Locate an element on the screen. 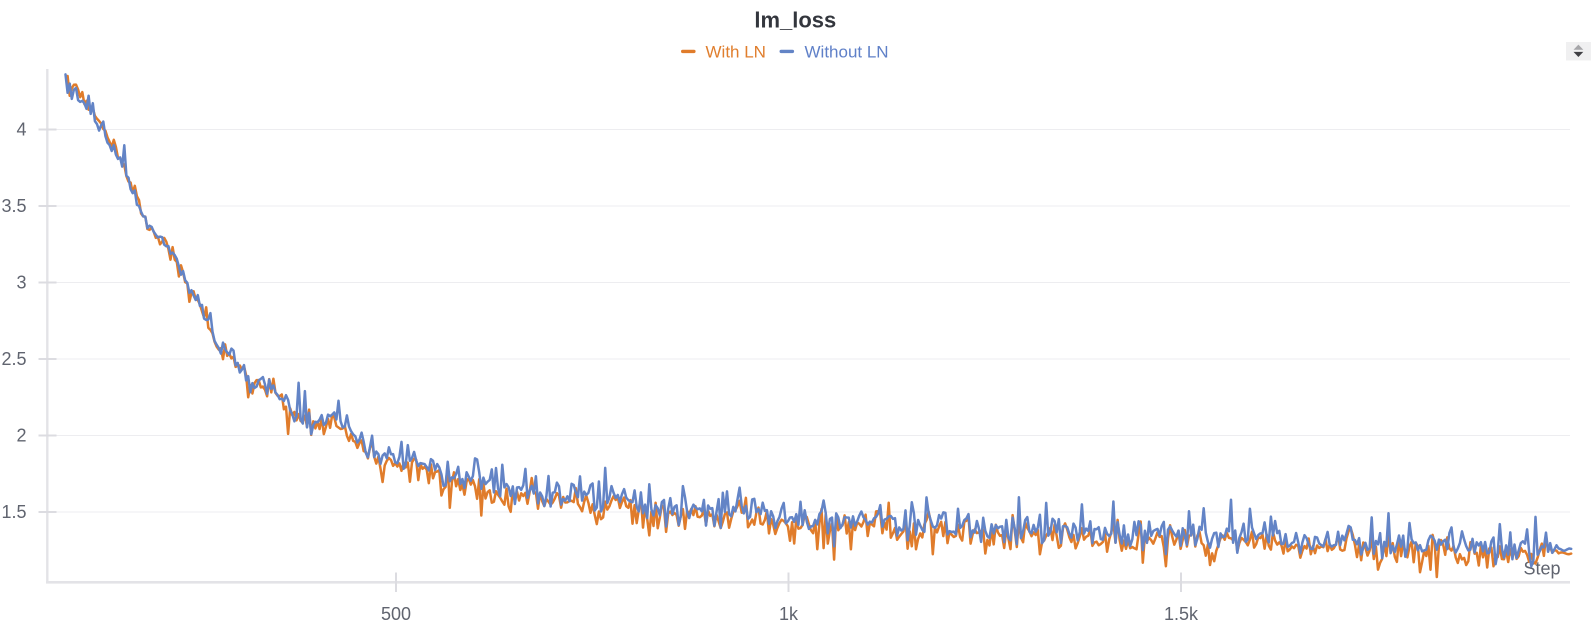  svg-text: lm_loss is located at coordinates (795, 20).